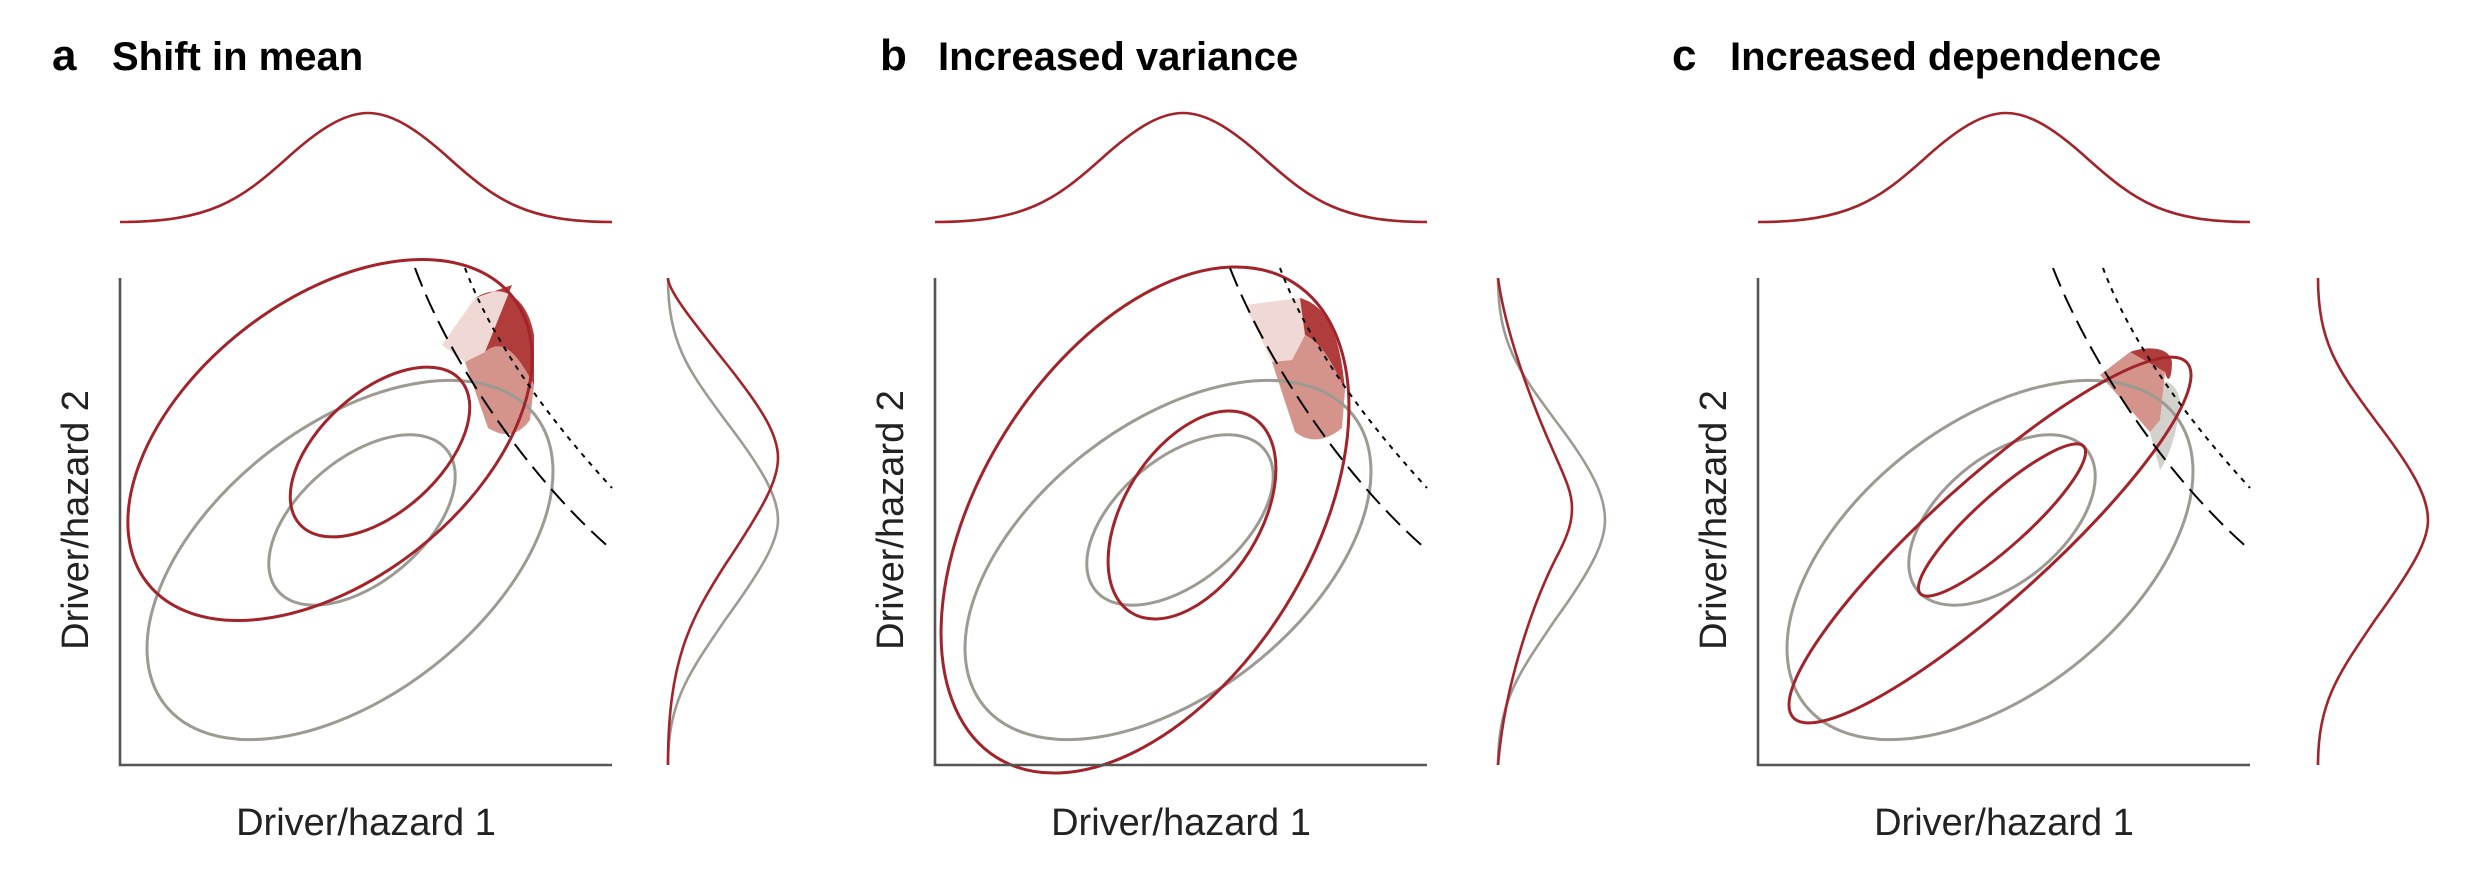 Image resolution: width=2478 pixels, height=876 pixels. What do you see at coordinates (76, 520) in the screenshot?
I see `panel-a-y-label: Driver/hazard 2` at bounding box center [76, 520].